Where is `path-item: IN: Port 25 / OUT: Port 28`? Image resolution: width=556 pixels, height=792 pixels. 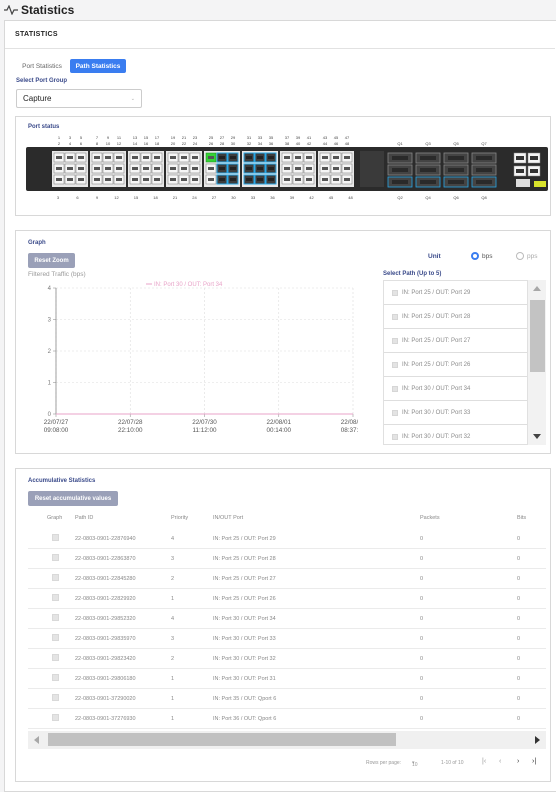
path-item: IN: Port 25 / OUT: Port 28 is located at coordinates (464, 317).